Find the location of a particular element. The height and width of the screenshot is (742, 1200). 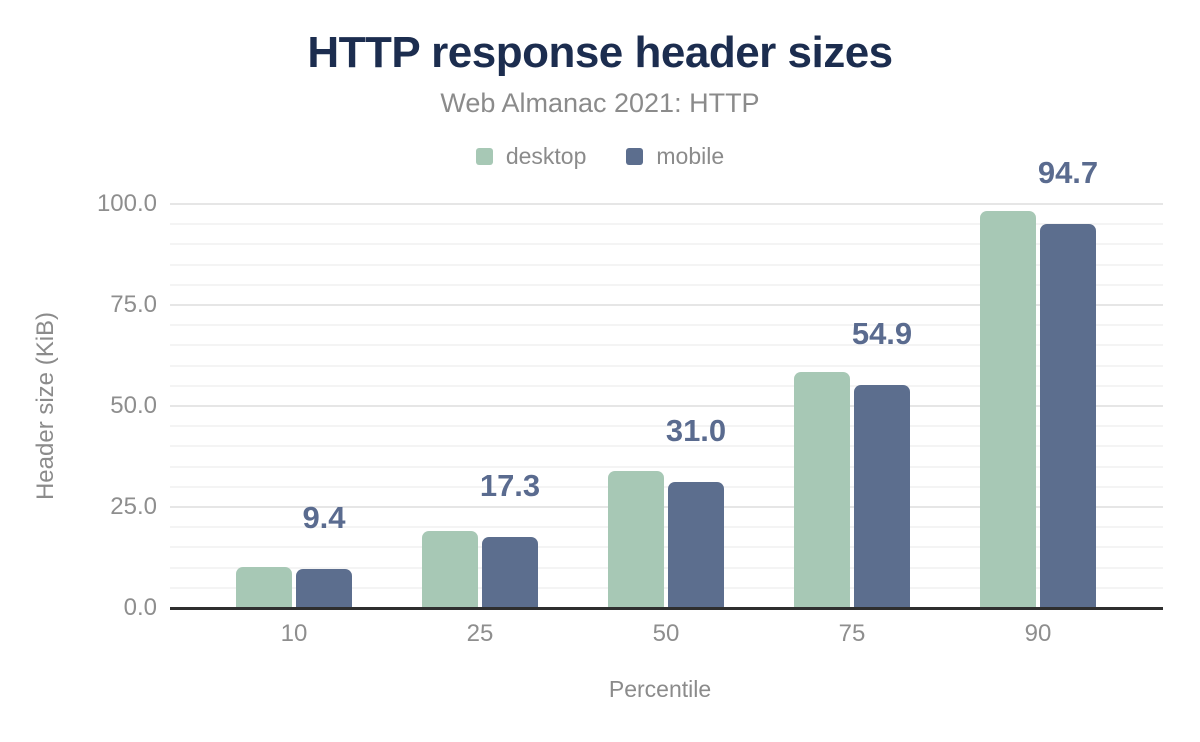

legend-label: desktop is located at coordinates (546, 156).